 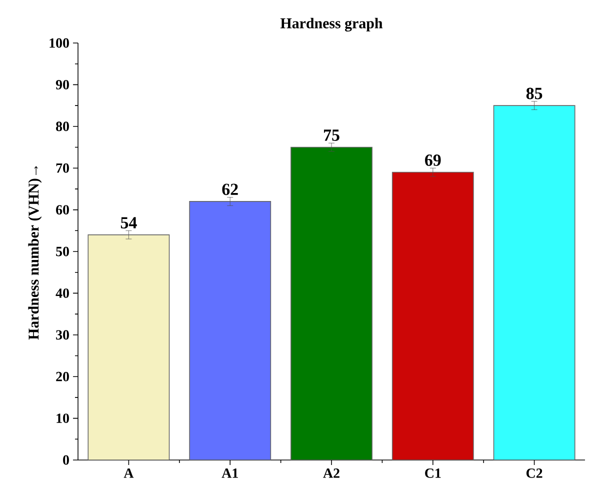 What do you see at coordinates (129, 473) in the screenshot?
I see `x-tick-label: A` at bounding box center [129, 473].